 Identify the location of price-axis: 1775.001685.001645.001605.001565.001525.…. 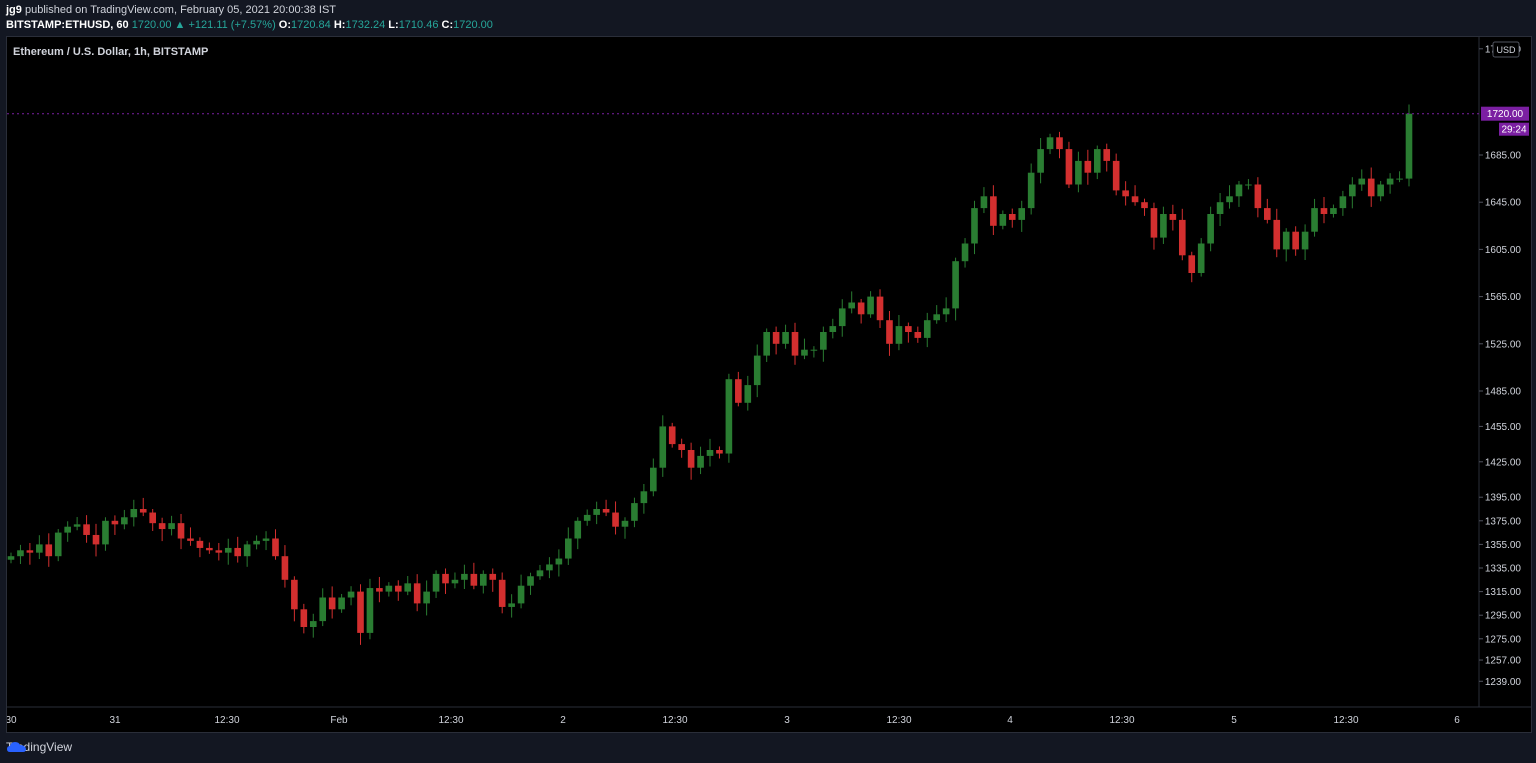
(1500, 366).